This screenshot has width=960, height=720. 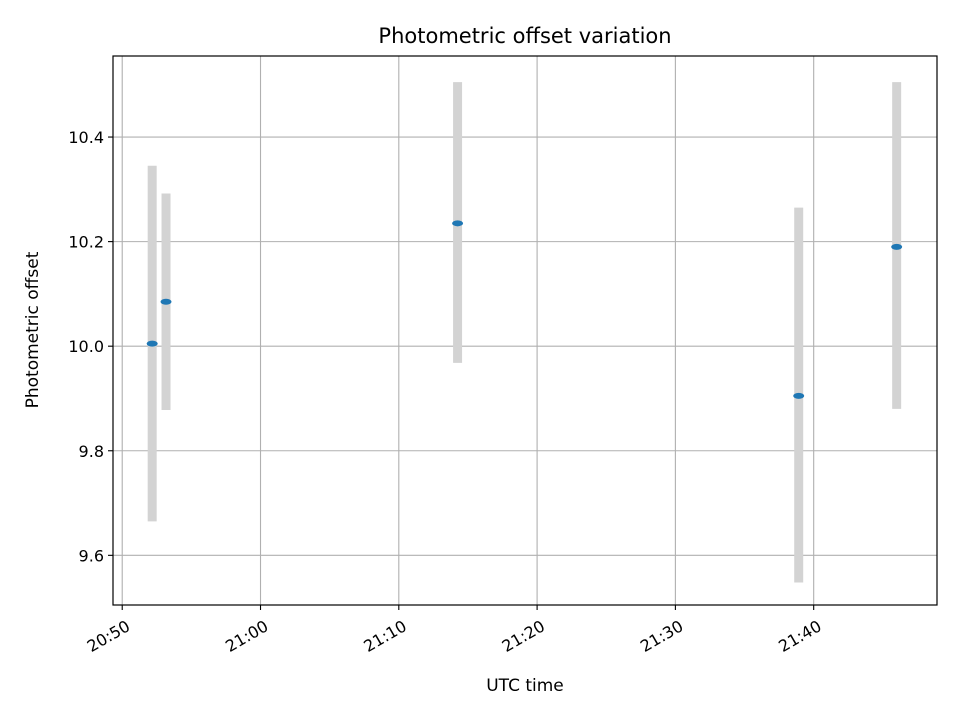 I want to click on y-tick-label: 9.6, so click(x=91, y=555).